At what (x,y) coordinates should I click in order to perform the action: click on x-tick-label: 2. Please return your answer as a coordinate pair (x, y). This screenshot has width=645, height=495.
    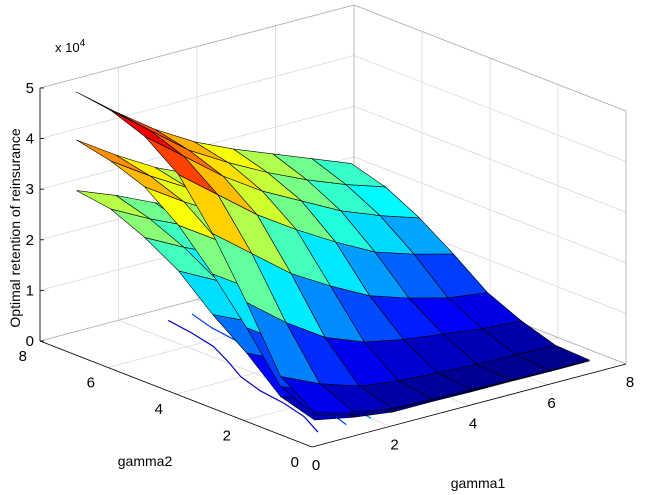
    Looking at the image, I should click on (394, 444).